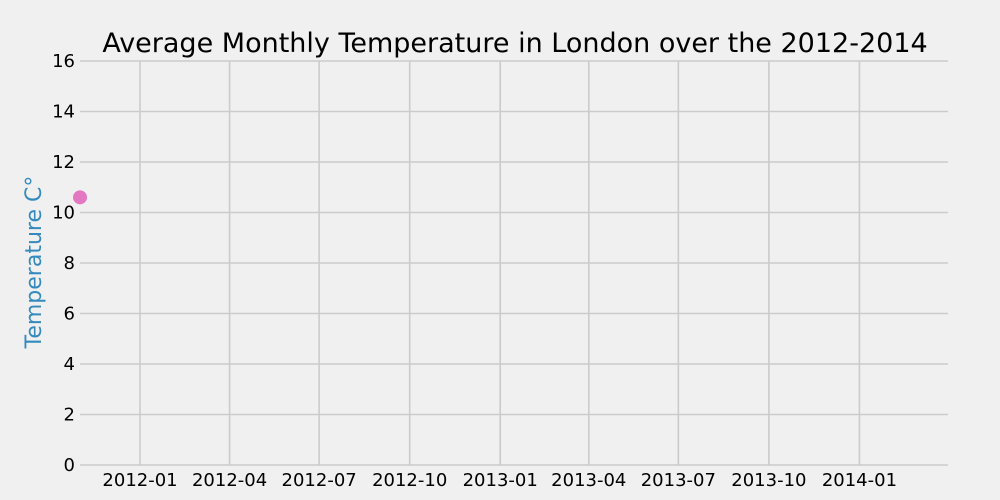 The image size is (1000, 500). Describe the element at coordinates (768, 480) in the screenshot. I see `x-tick-label: 2013-10` at that location.